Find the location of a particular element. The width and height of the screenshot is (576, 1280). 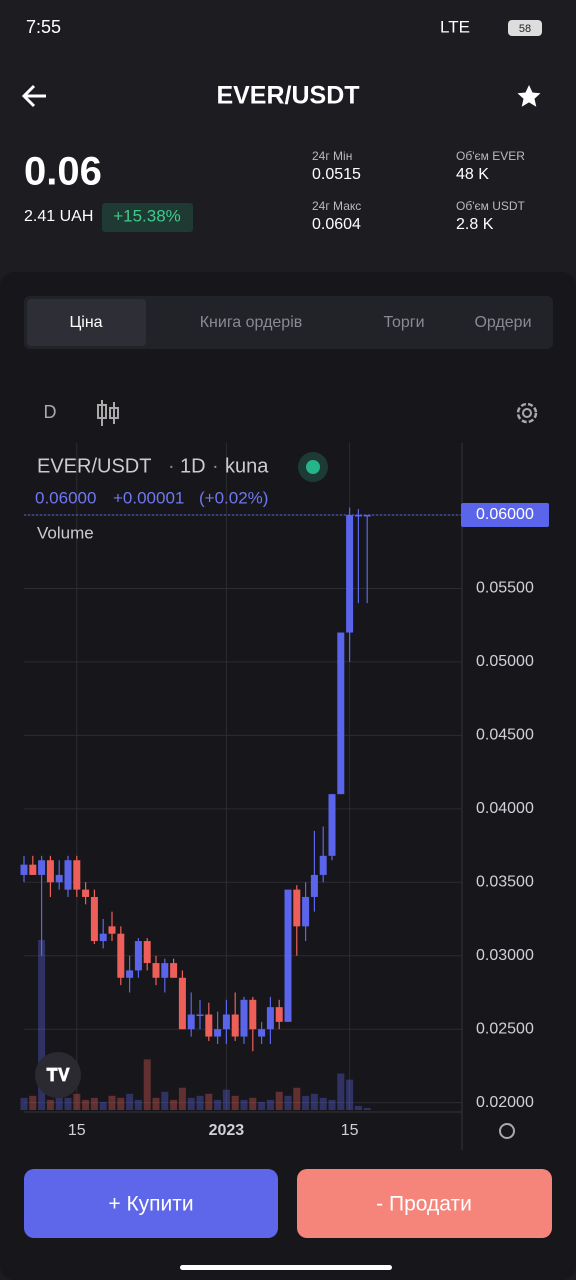

last-price-box is located at coordinates (505, 514).